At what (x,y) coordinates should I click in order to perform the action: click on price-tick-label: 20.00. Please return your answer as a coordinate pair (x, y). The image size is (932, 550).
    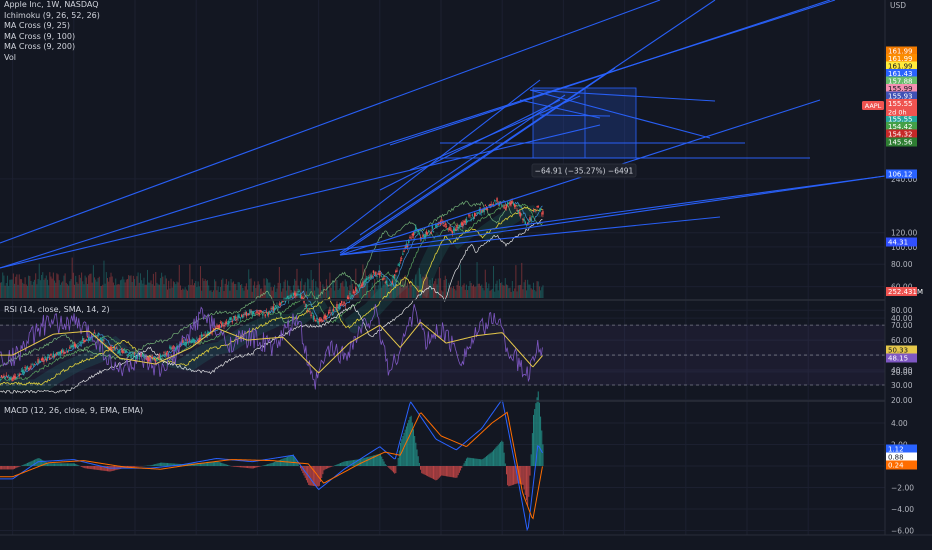
    Looking at the image, I should click on (902, 372).